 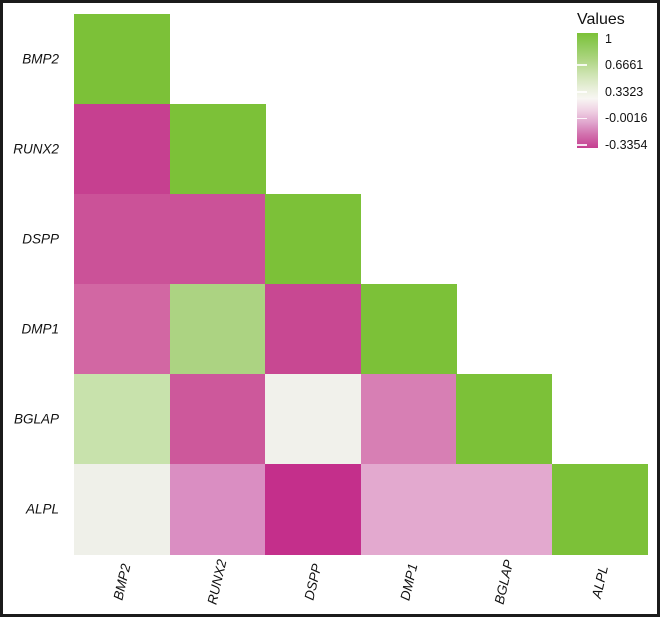 What do you see at coordinates (608, 38) in the screenshot?
I see `legend-tick-label: 1` at bounding box center [608, 38].